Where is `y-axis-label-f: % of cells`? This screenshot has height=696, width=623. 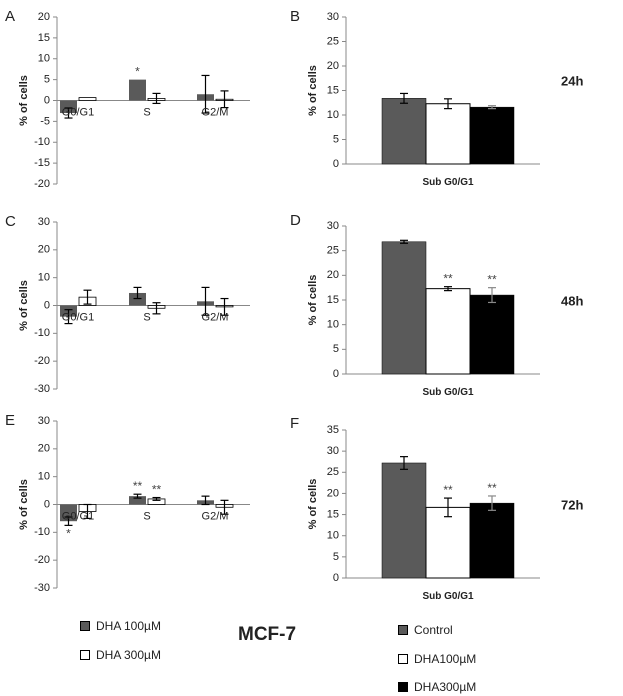
y-axis-label-f: % of cells is located at coordinates (313, 504).